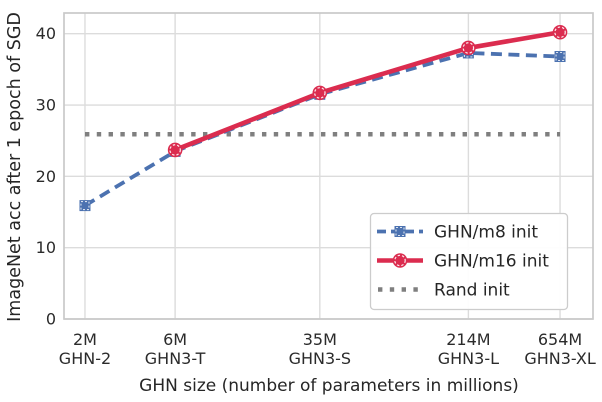 The image size is (602, 402). I want to click on legend-label: GHN/m16 init, so click(491, 262).